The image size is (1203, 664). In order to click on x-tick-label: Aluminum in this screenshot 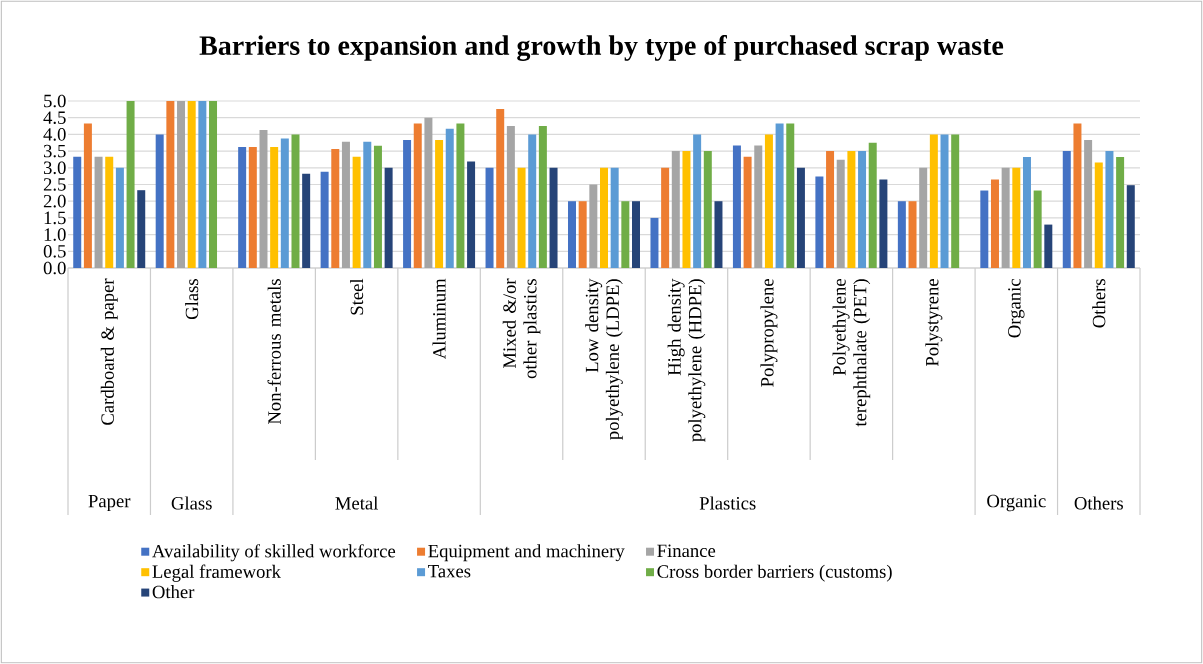, I will do `click(439, 319)`.